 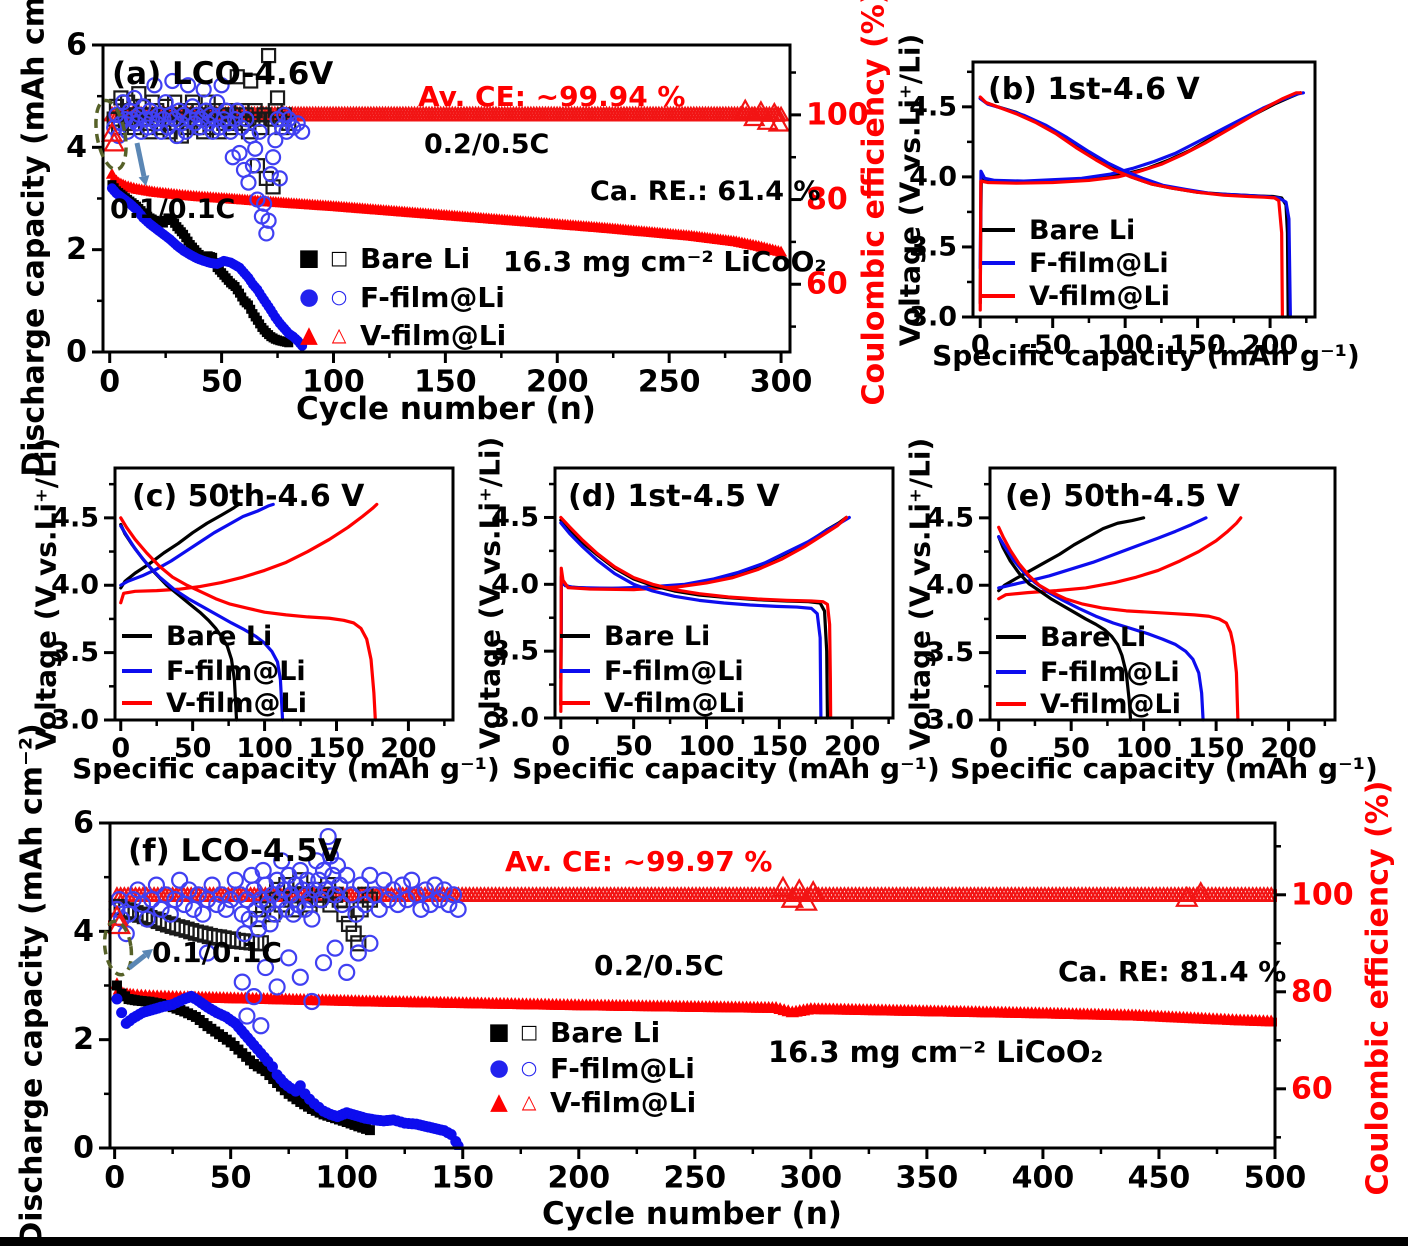 What do you see at coordinates (936, 1052) in the screenshot?
I see `panel-f-loading-annotation: 16.3 mg cm⁻² LiCoO₂` at bounding box center [936, 1052].